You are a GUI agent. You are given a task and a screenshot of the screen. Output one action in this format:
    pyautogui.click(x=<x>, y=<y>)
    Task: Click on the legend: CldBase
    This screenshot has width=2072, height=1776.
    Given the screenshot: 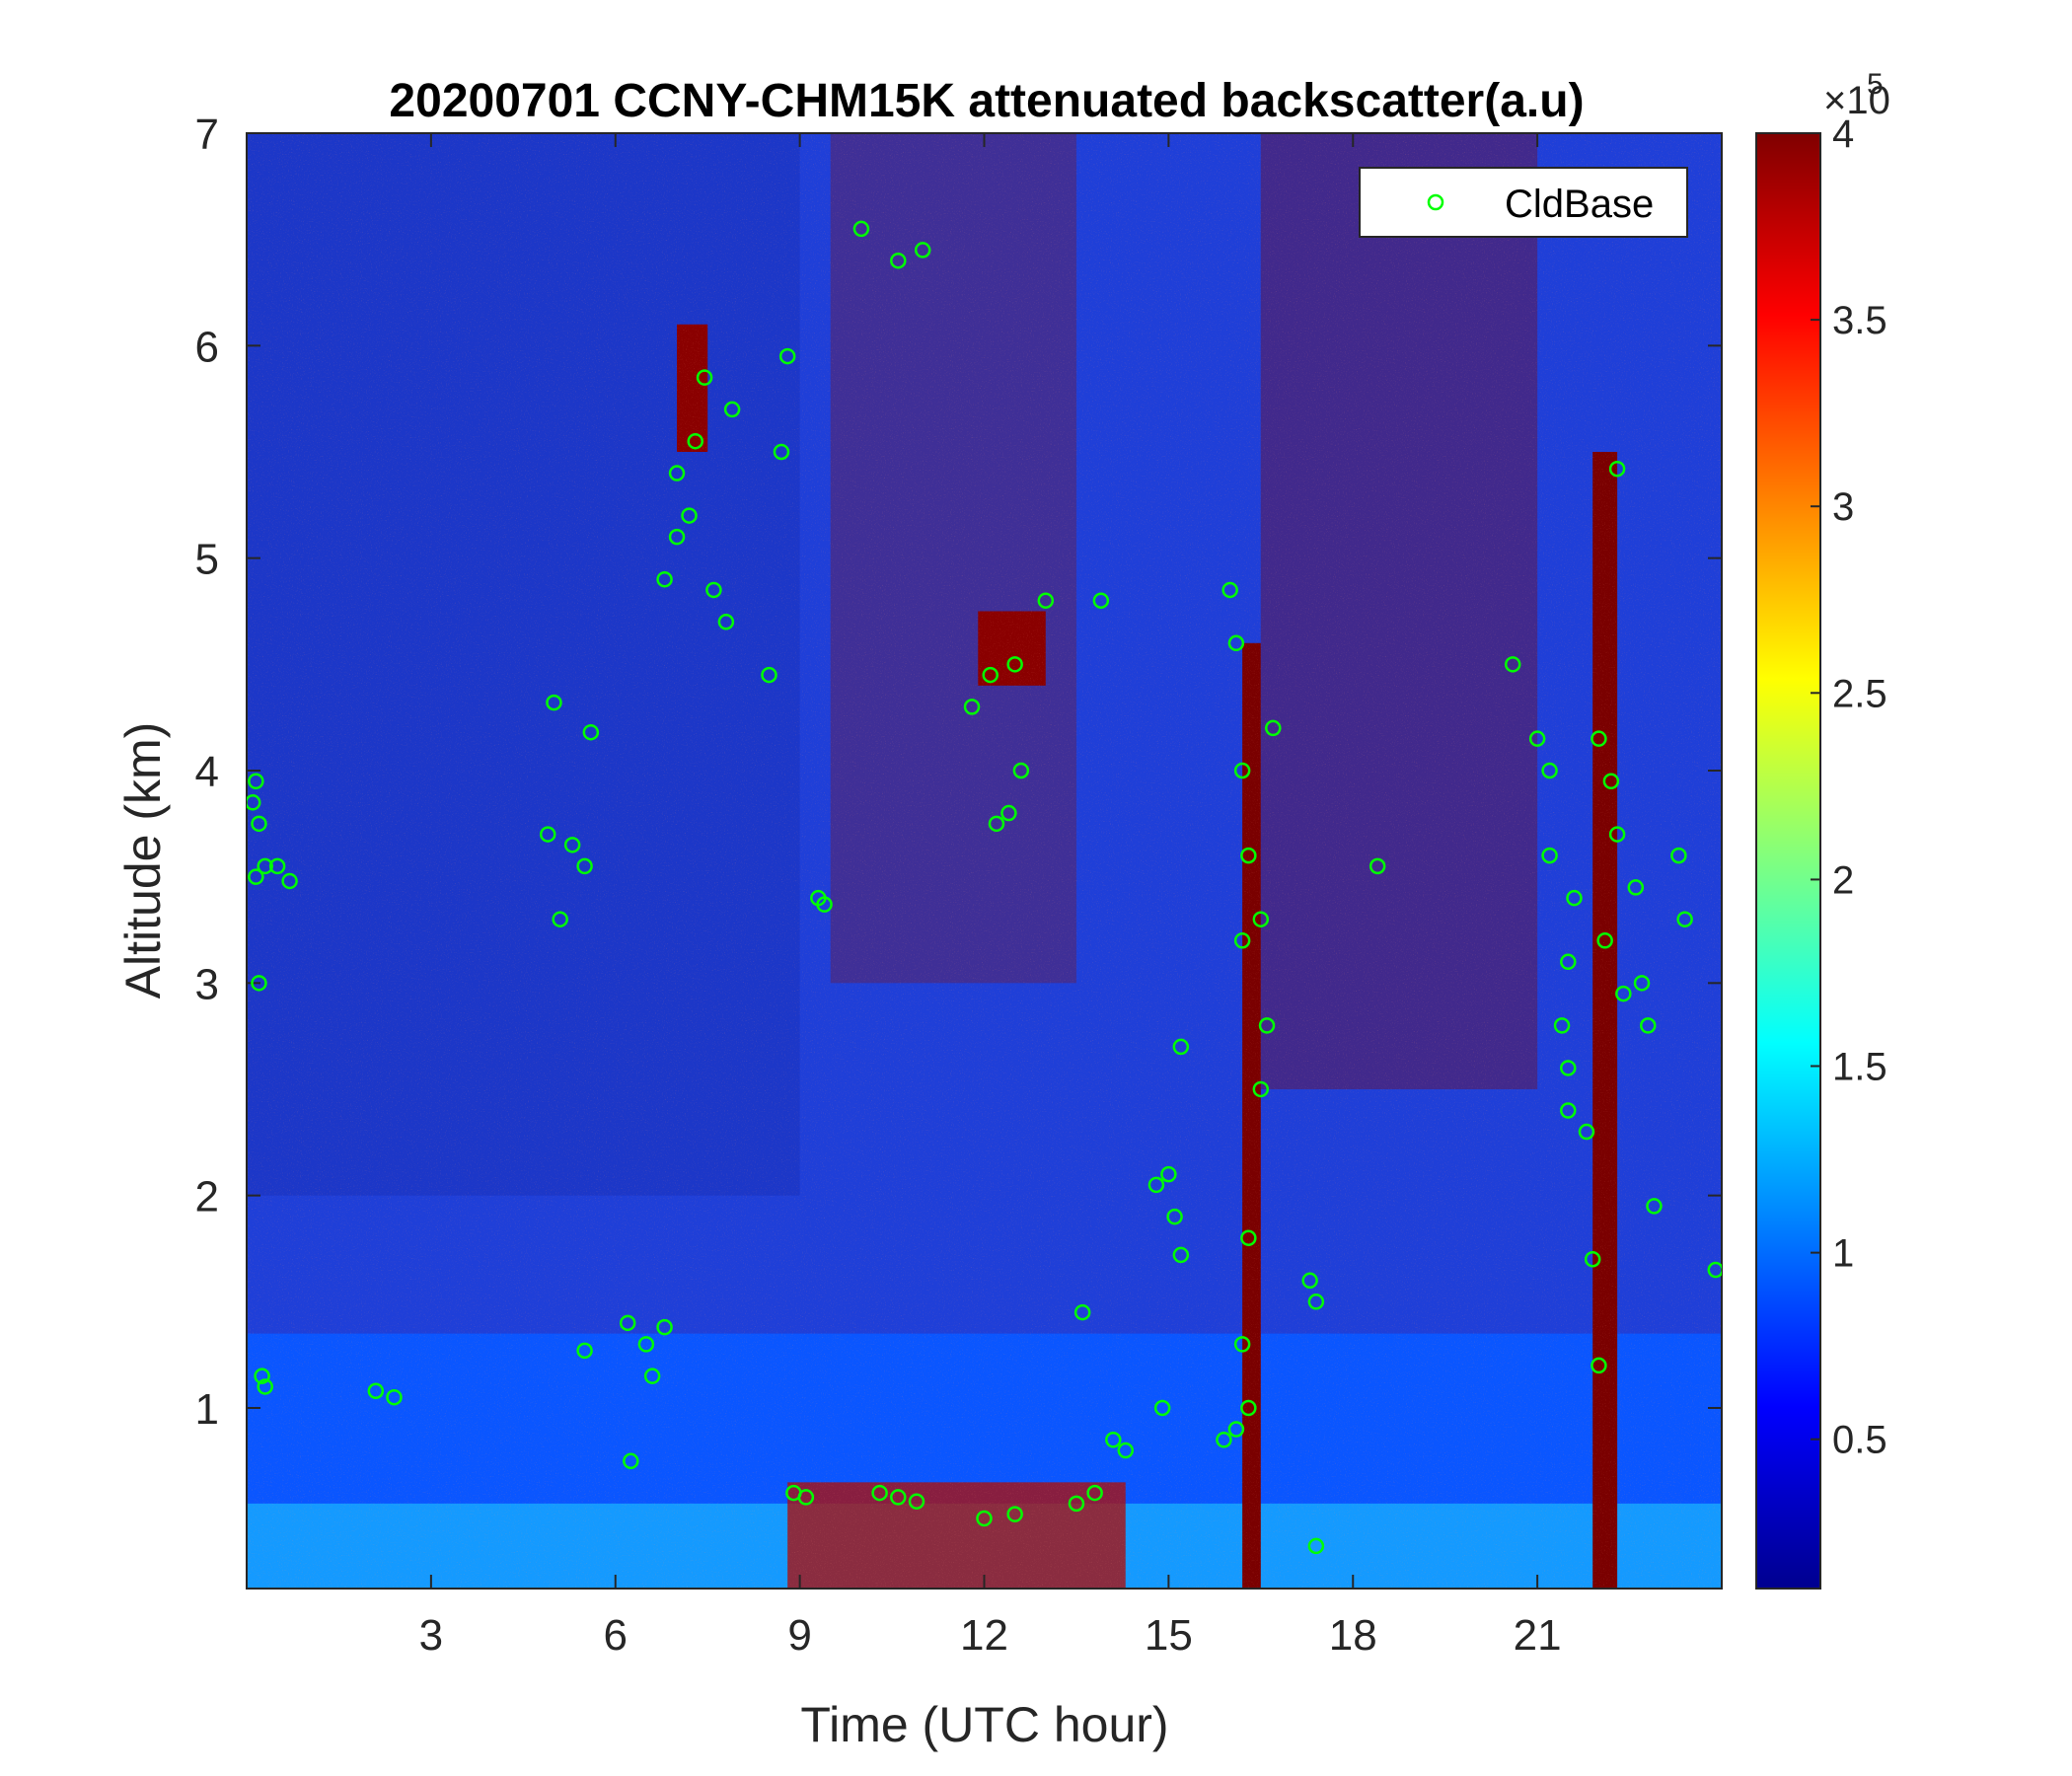 What is the action you would take?
    pyautogui.click(x=1524, y=203)
    